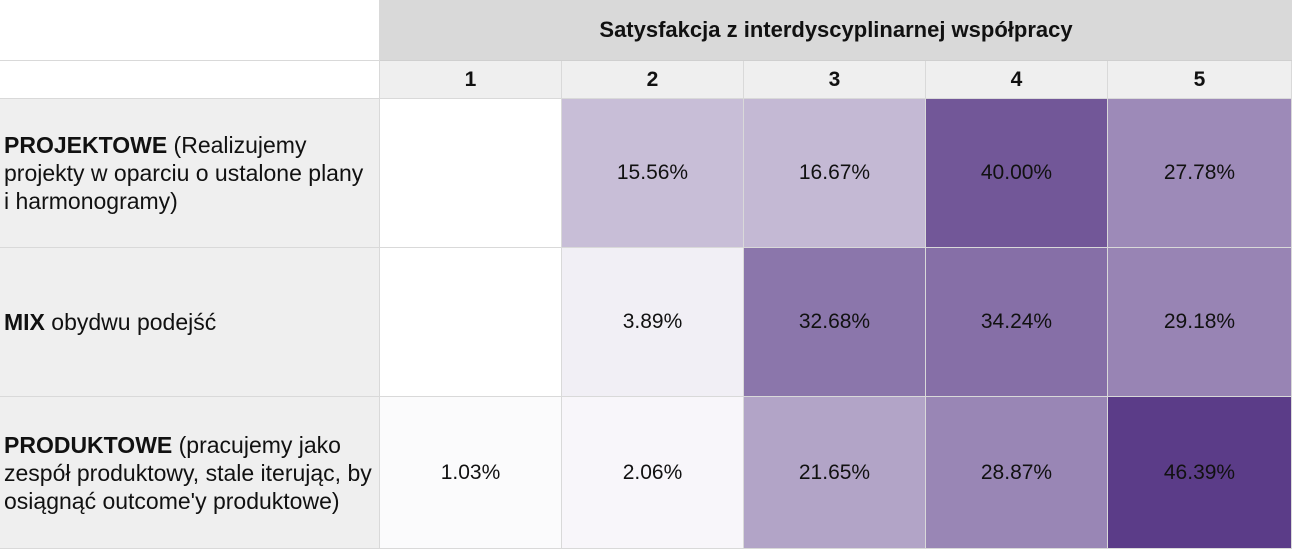 The height and width of the screenshot is (549, 1292). I want to click on row-label-2: MIX obydwu podejść, so click(190, 322).